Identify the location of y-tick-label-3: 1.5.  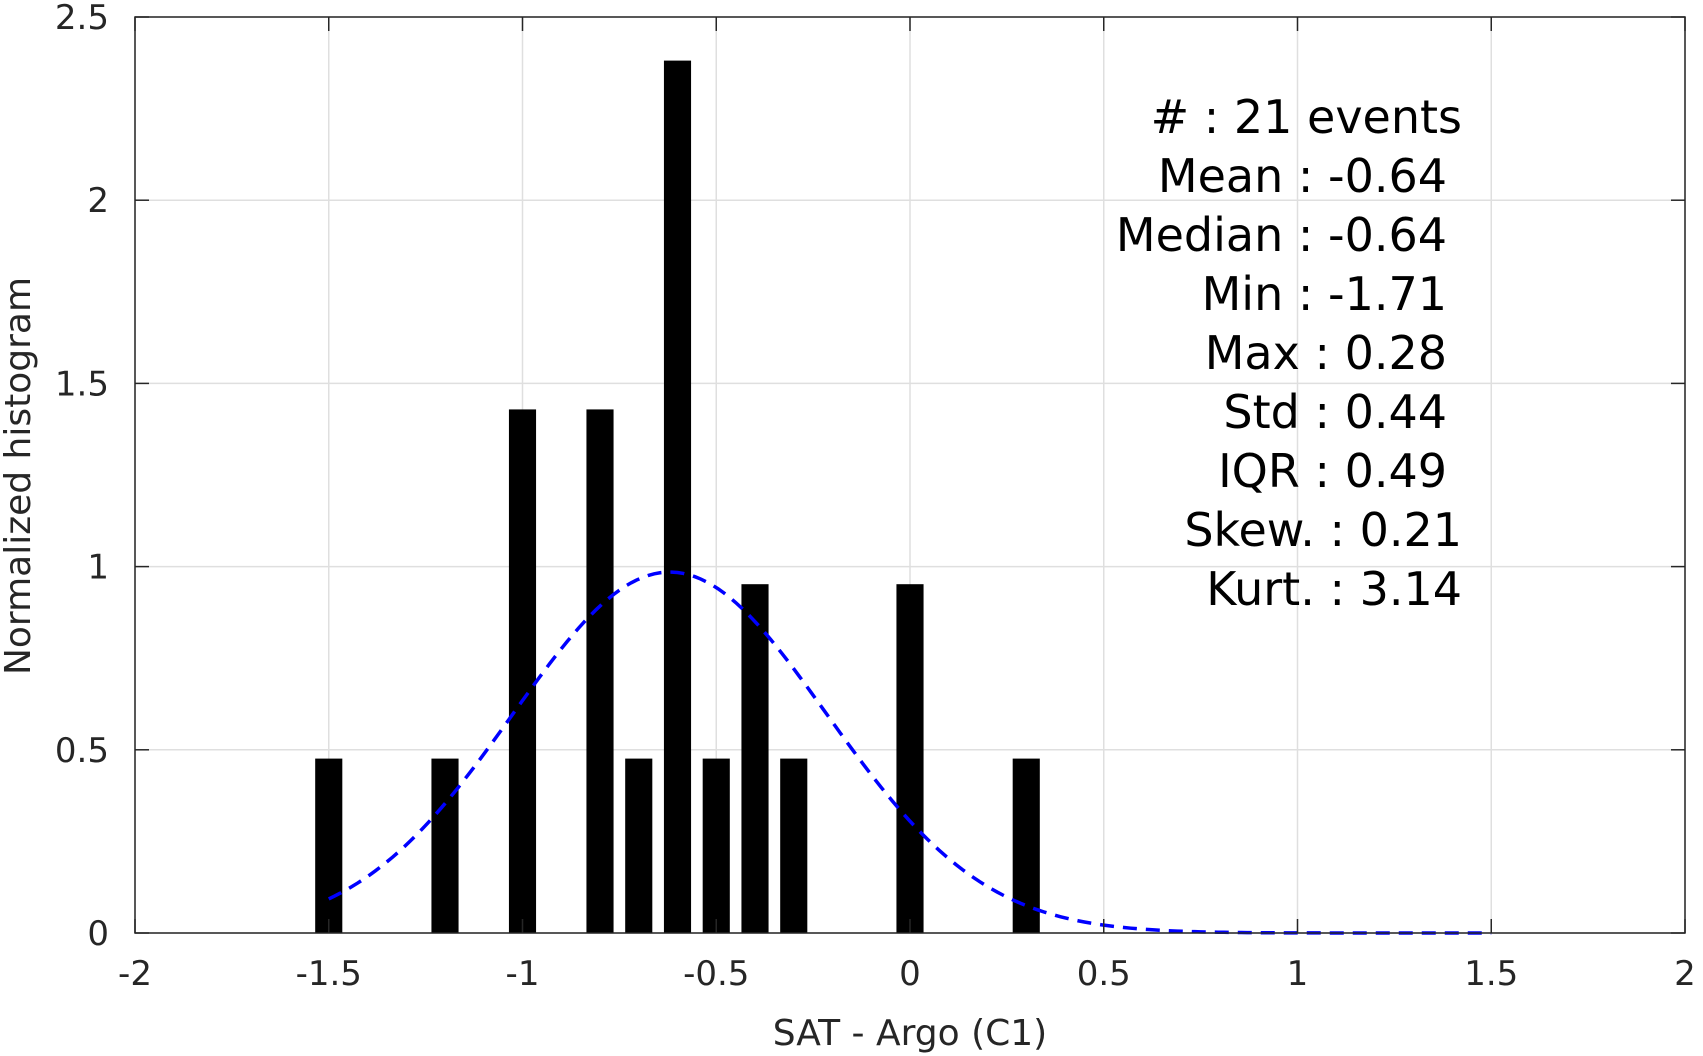
(82, 384).